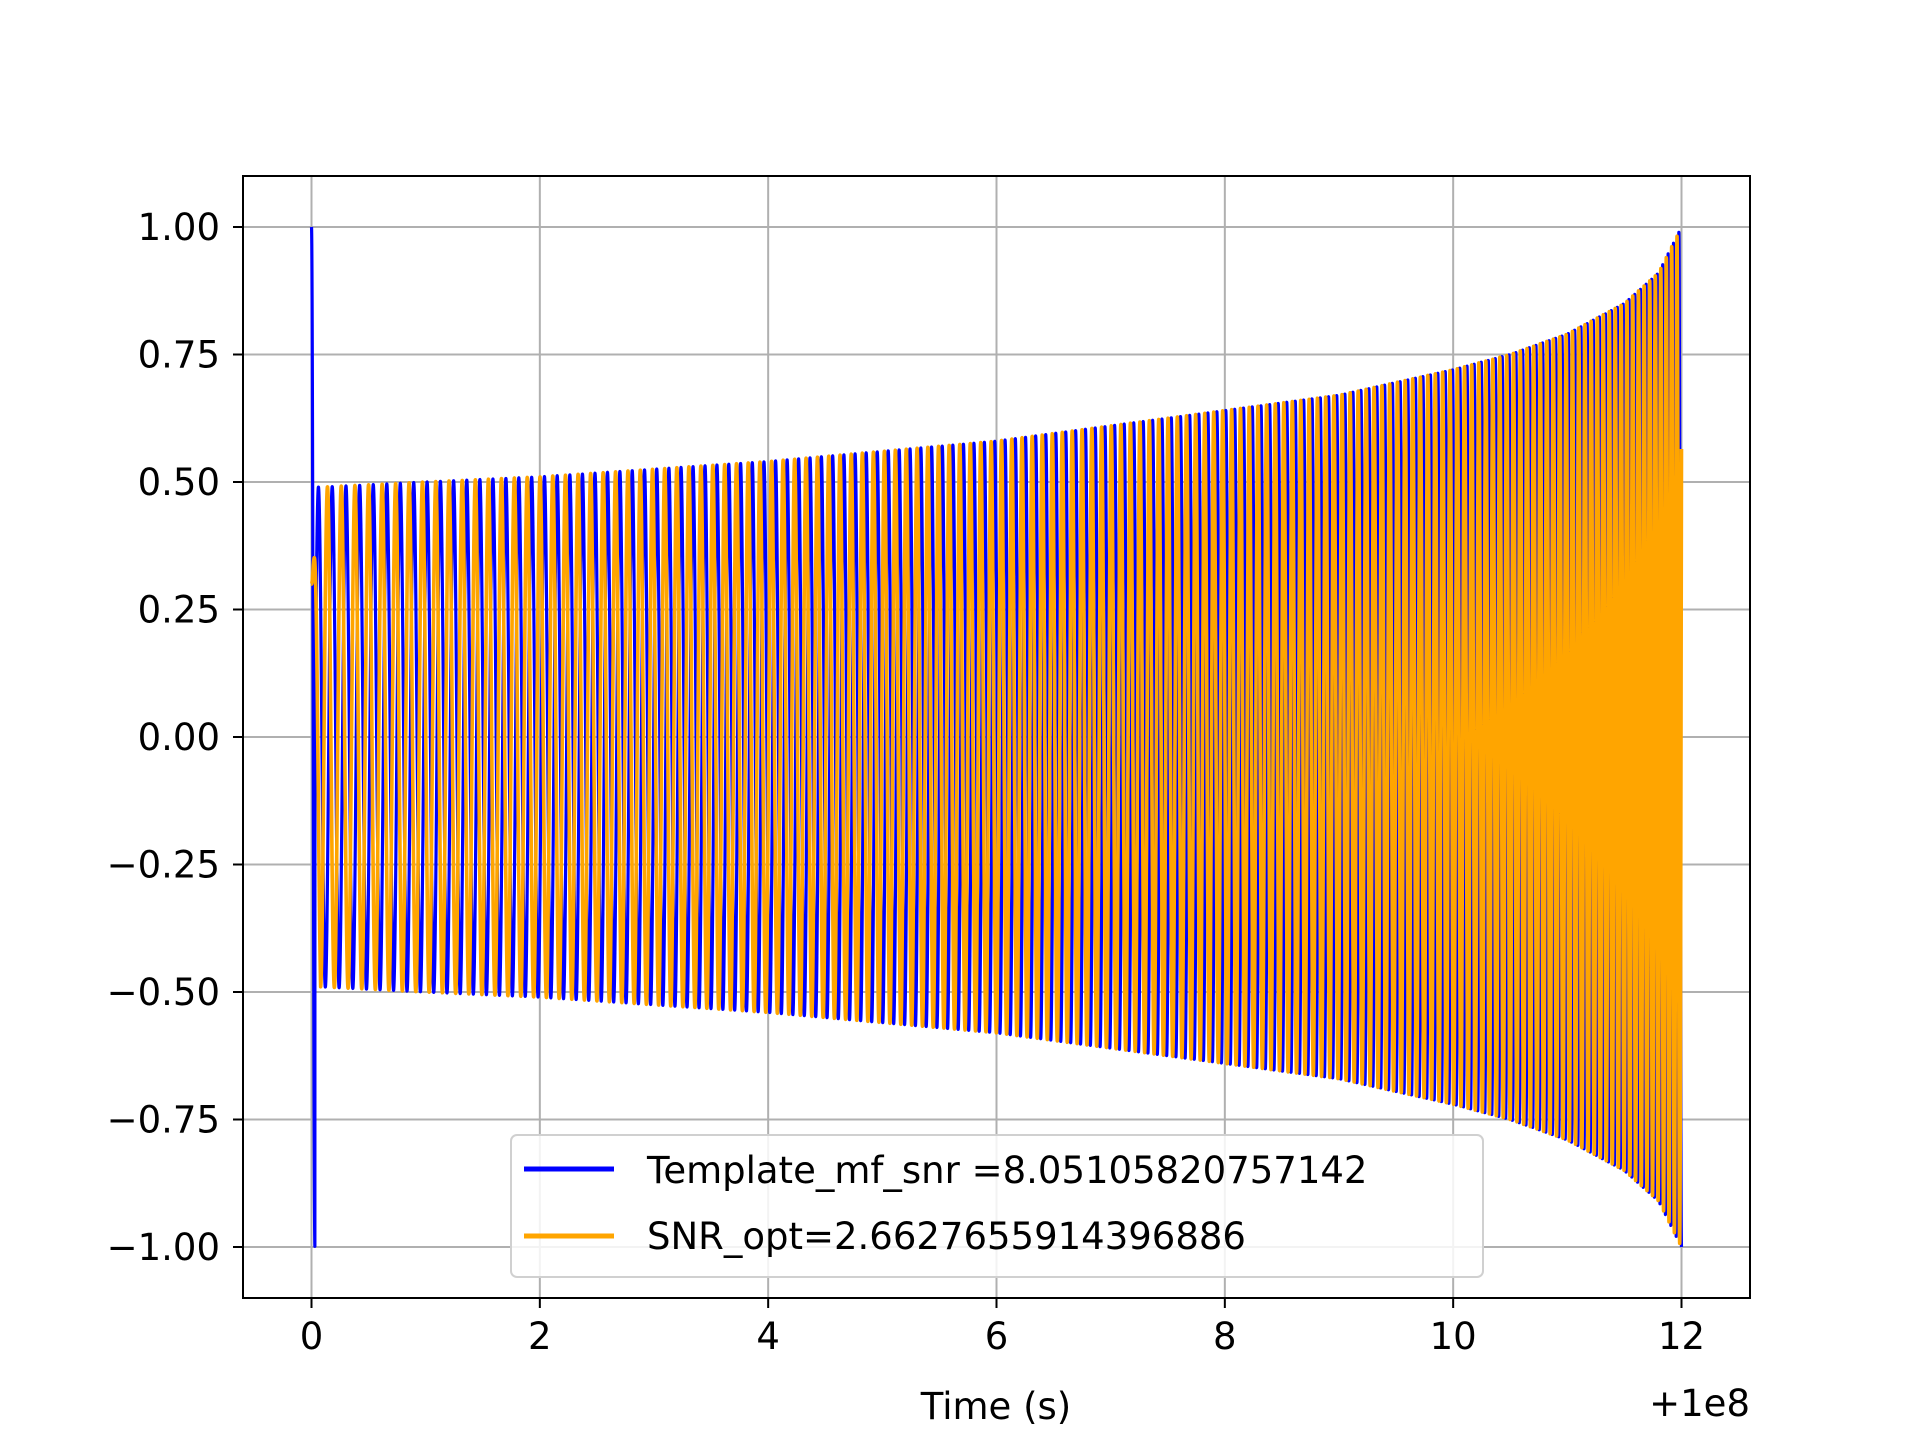 This screenshot has height=1440, width=1920. Describe the element at coordinates (995, 1406) in the screenshot. I see `x-axis-label: Time (s)` at that location.